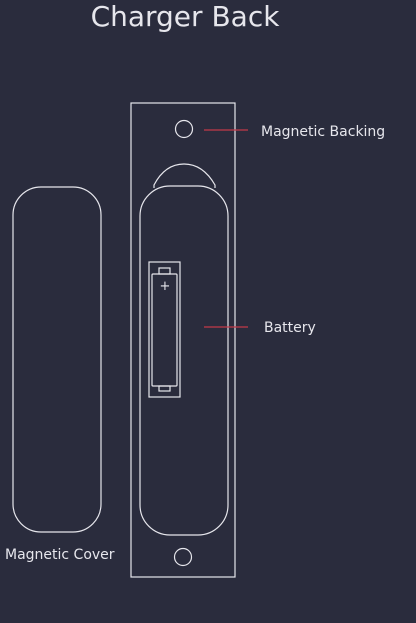  I want to click on battery-holder, so click(164, 329).